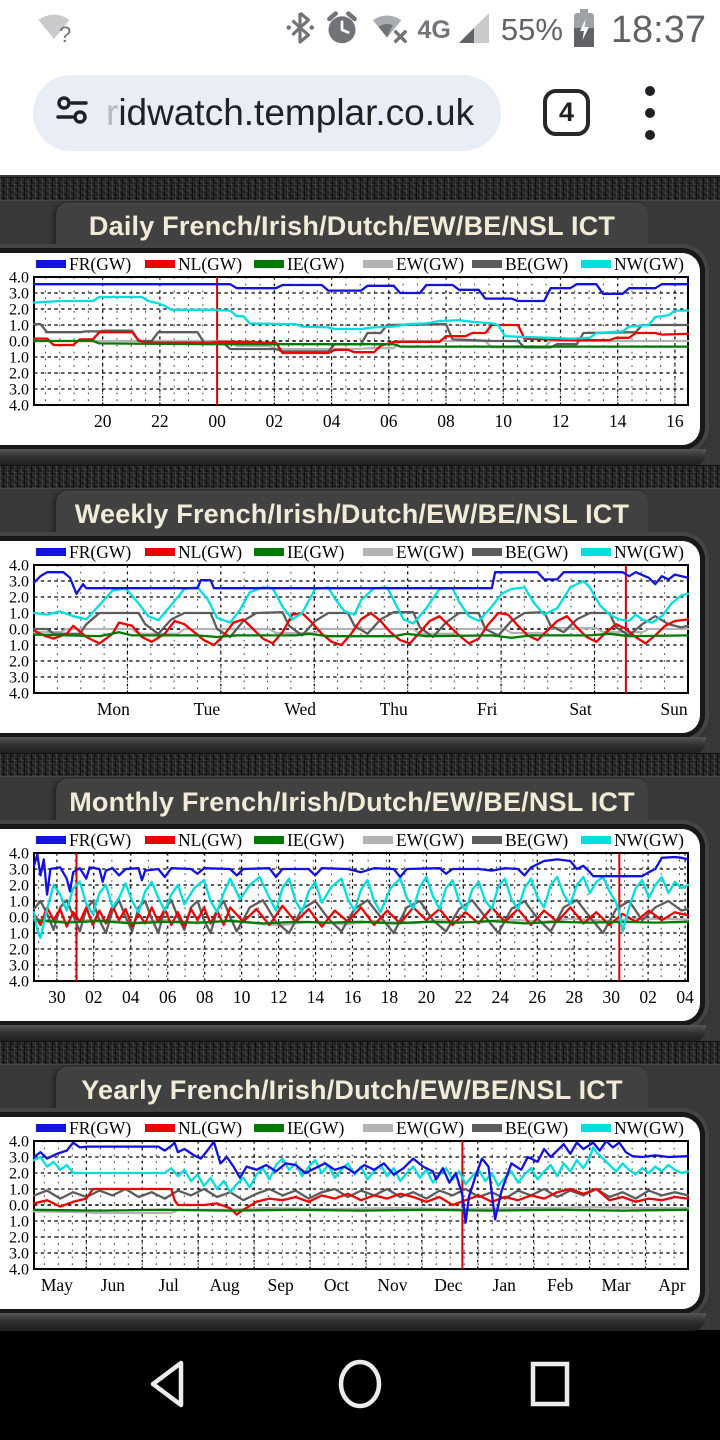 This screenshot has height=1440, width=720. I want to click on android-nav-bar, so click(360, 1385).